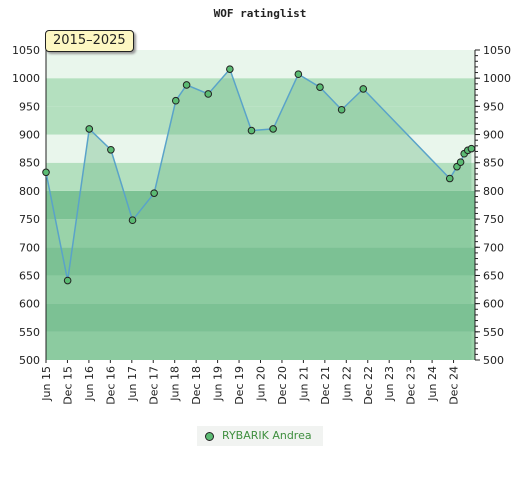 The image size is (520, 480). Describe the element at coordinates (239, 385) in the screenshot. I see `x-tick-label: Dec 19` at that location.